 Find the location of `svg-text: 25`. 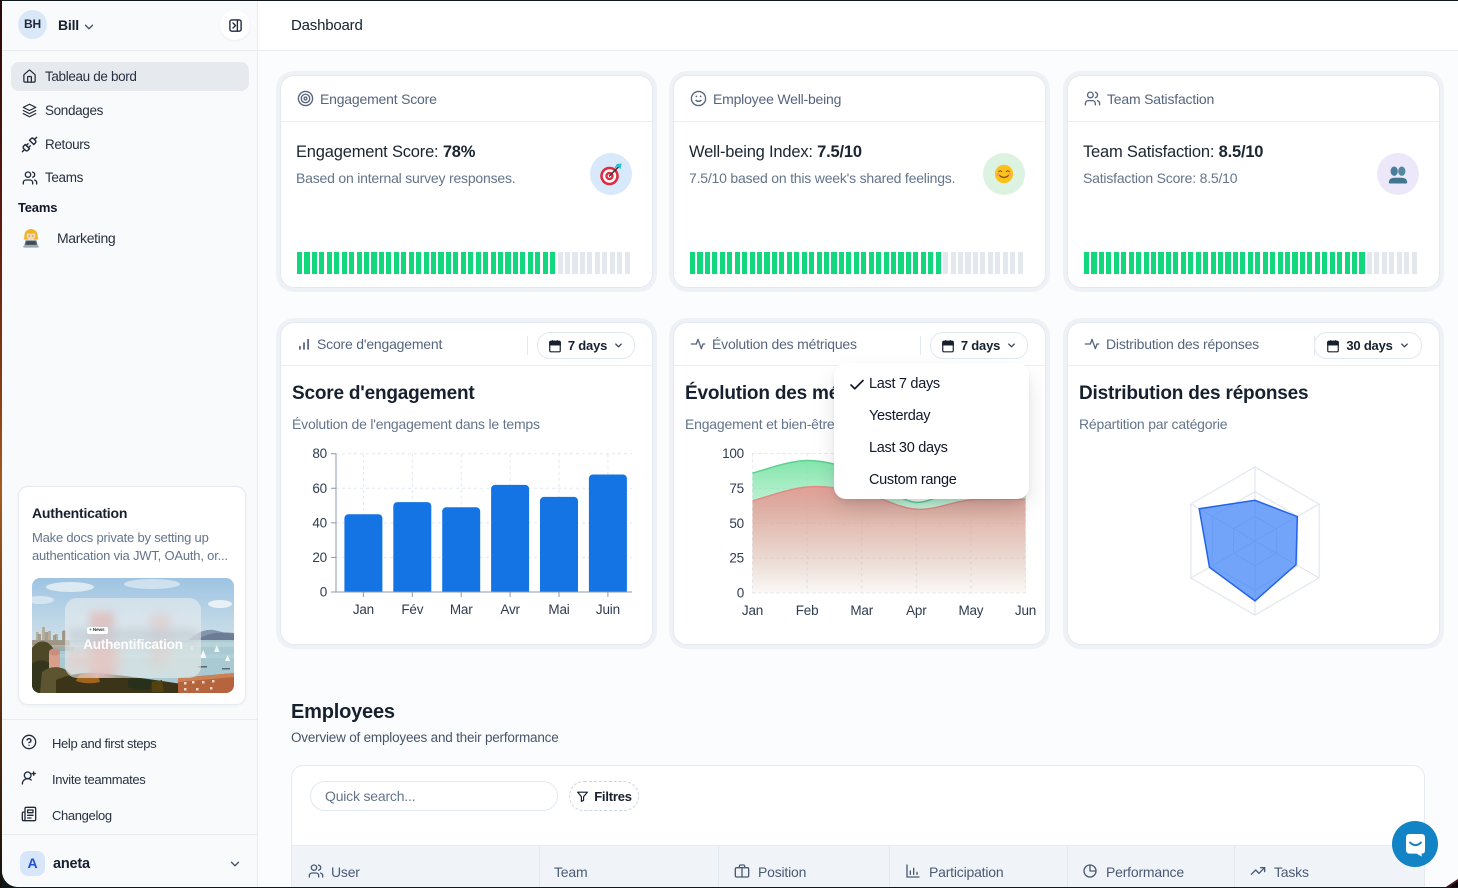

svg-text: 25 is located at coordinates (736, 558).